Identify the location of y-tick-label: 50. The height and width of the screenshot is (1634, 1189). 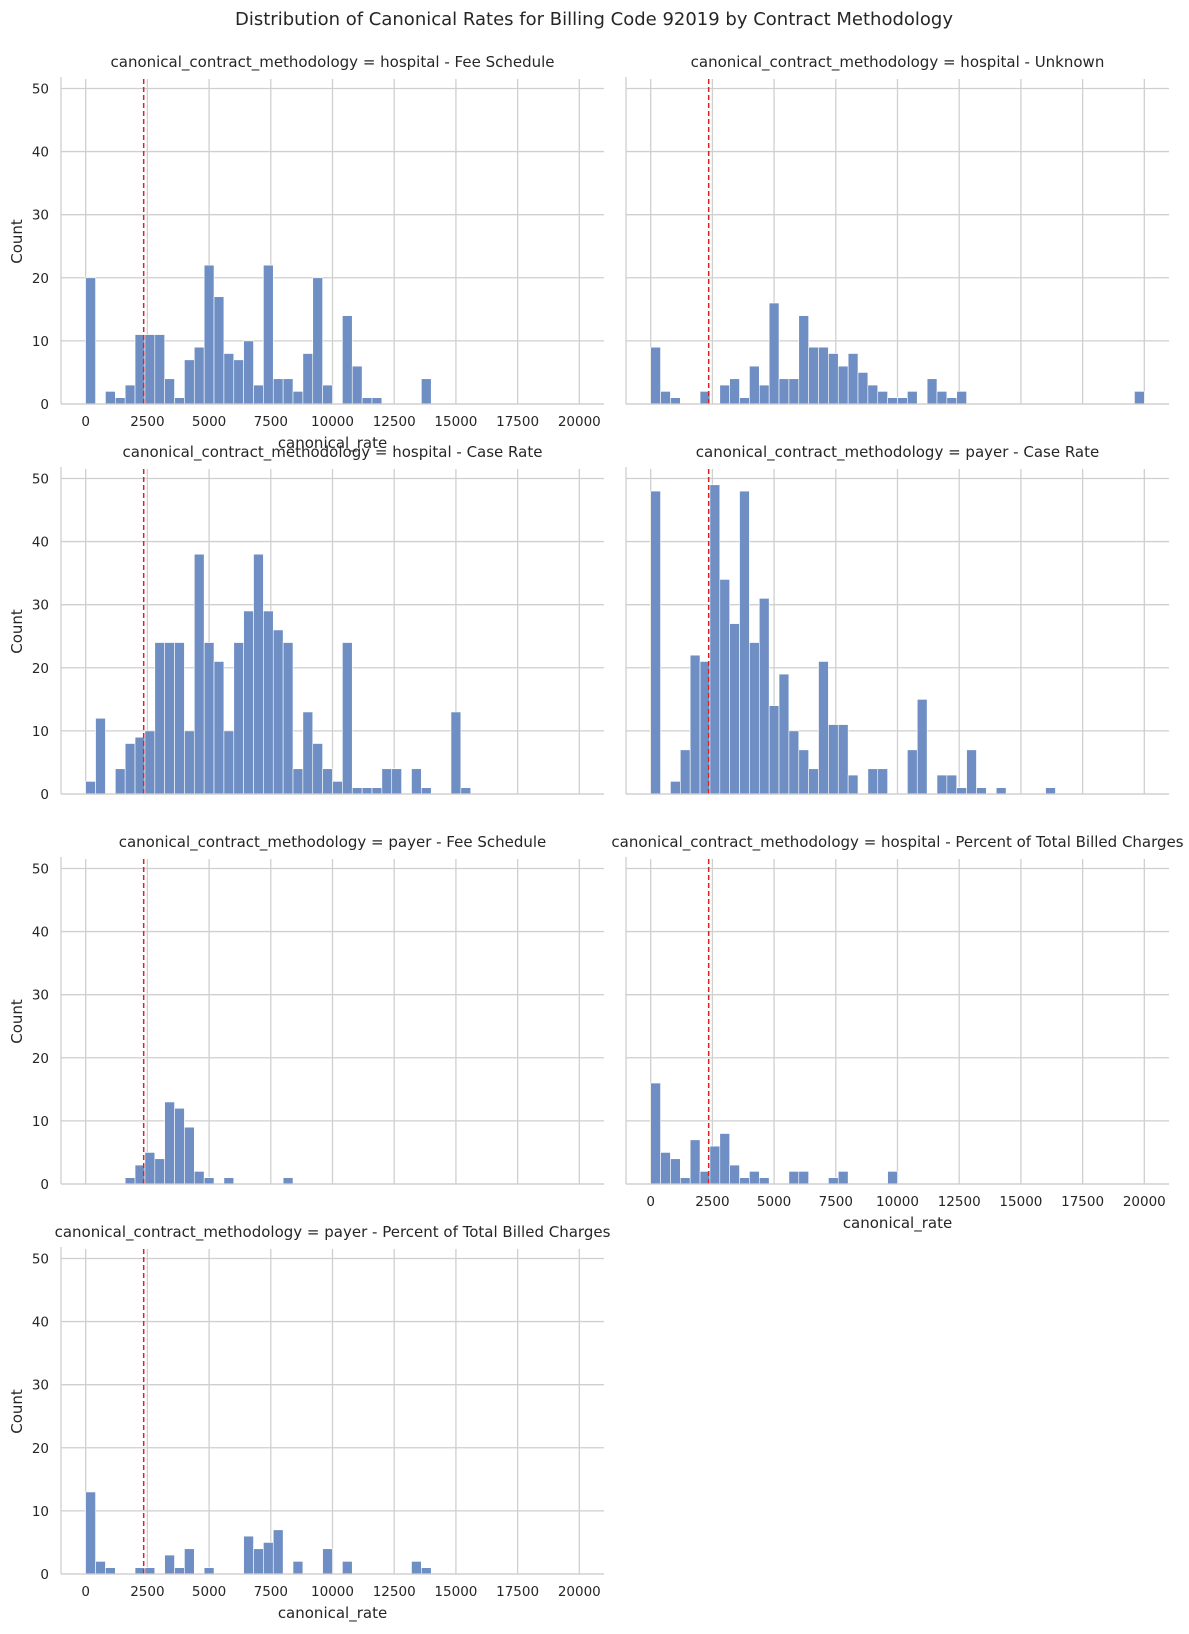
(40, 1259).